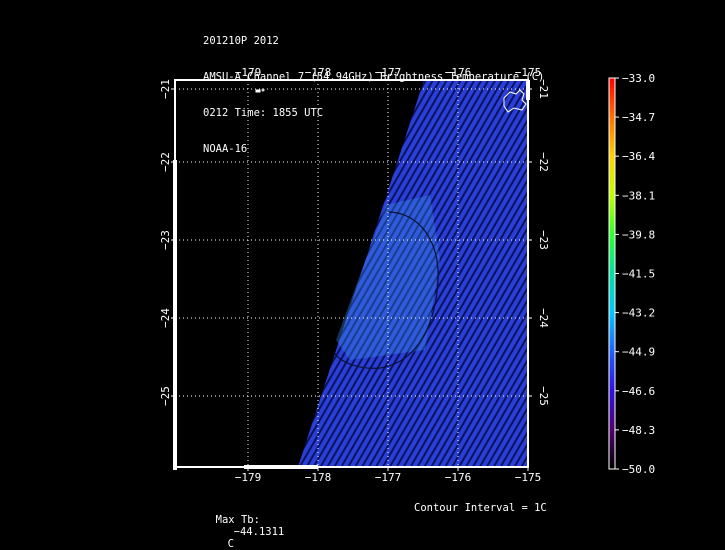 The image size is (725, 550). I want to click on lat-tick-label-right: −23, so click(543, 240).